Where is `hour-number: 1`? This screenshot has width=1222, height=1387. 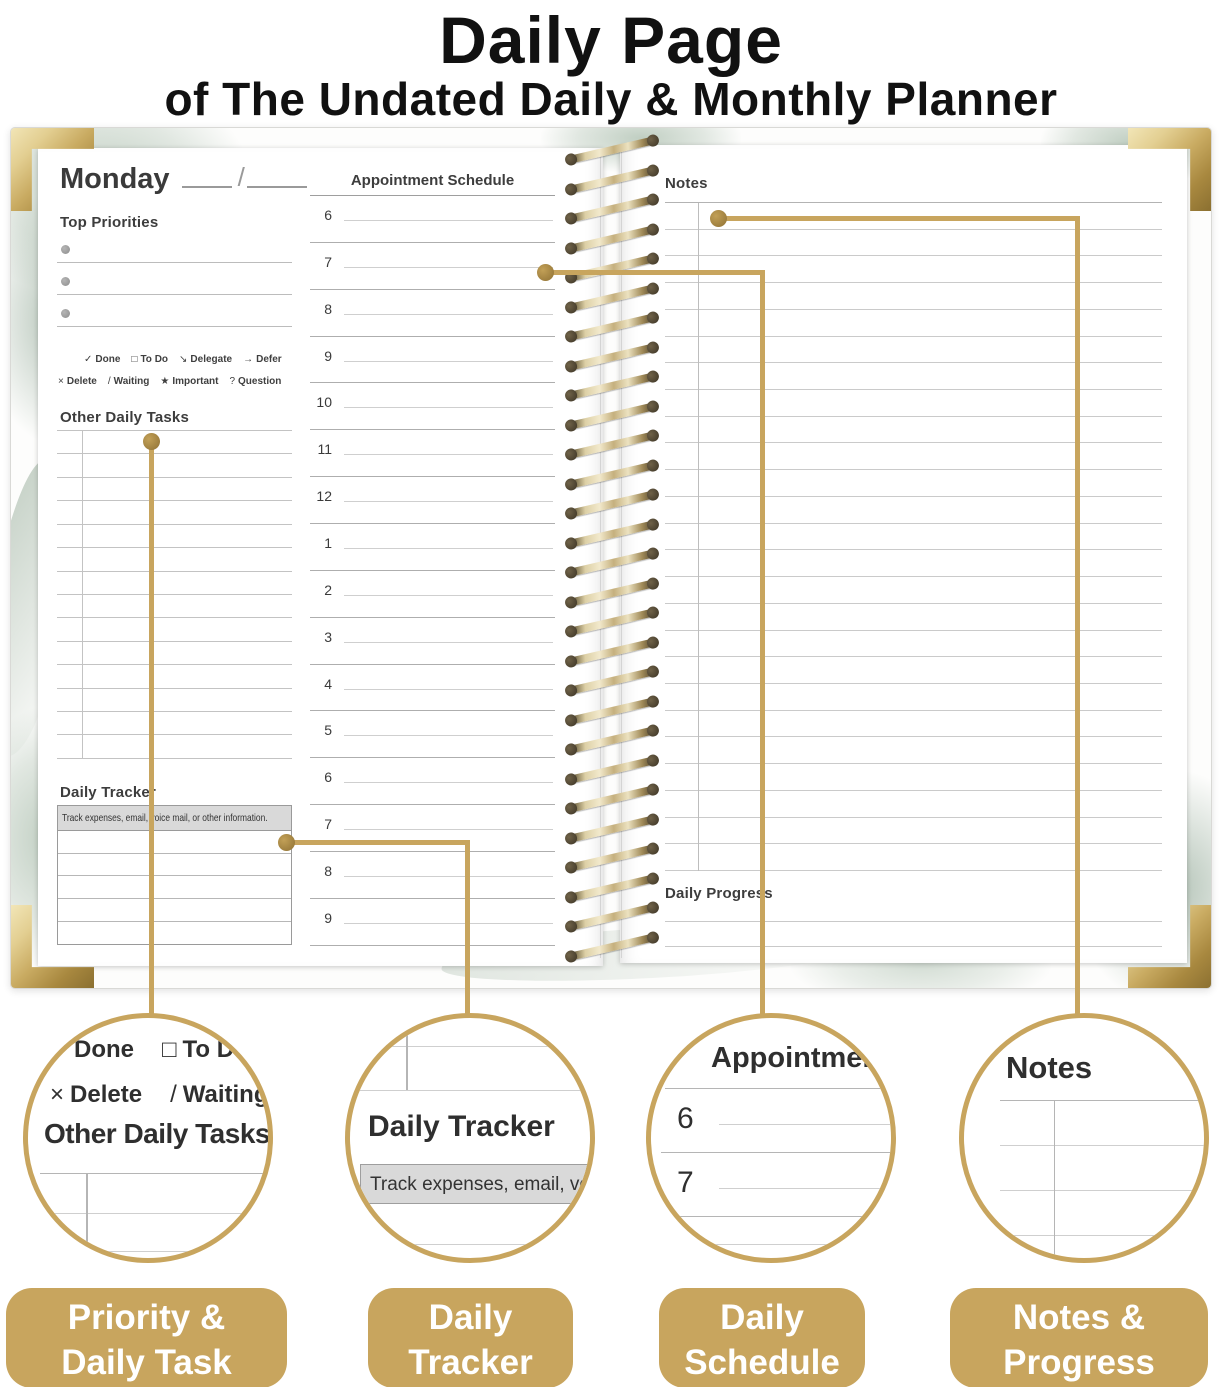
hour-number: 1 is located at coordinates (328, 543).